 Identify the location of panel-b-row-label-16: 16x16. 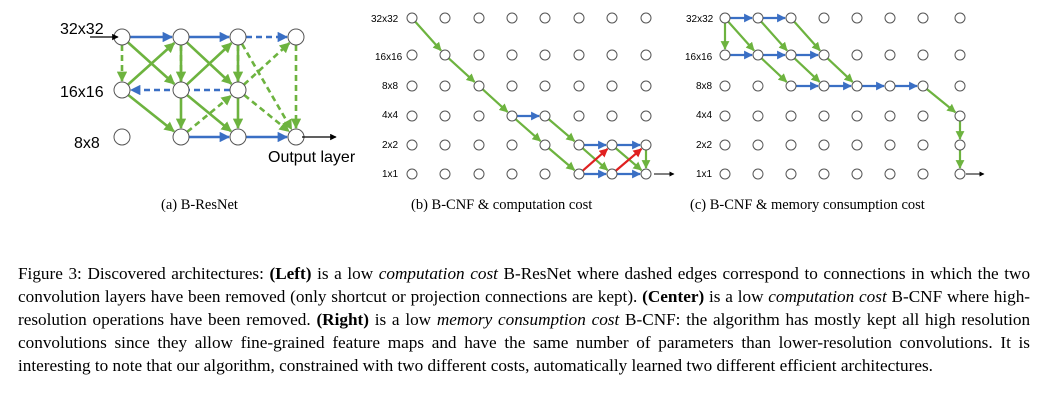
(389, 57).